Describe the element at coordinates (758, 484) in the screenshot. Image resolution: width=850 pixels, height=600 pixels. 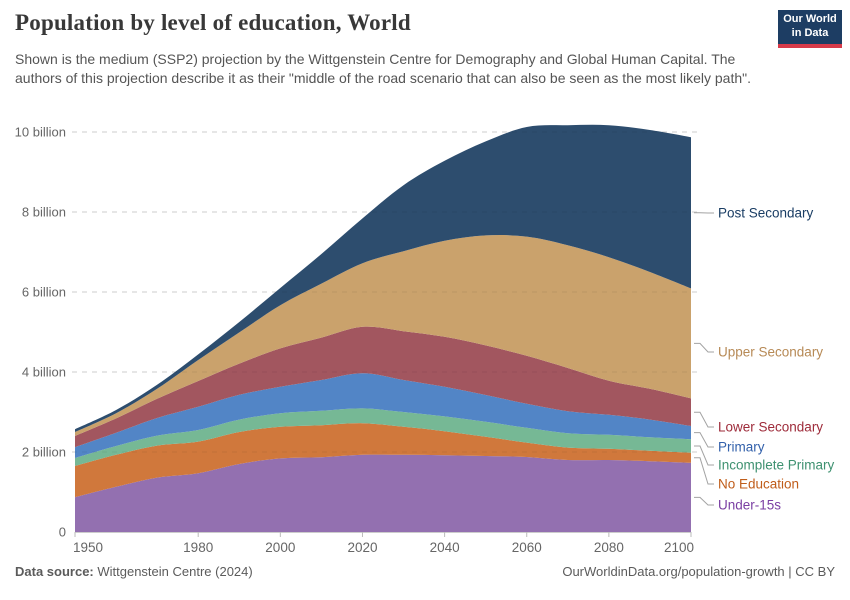
I see `series-label-no-education: No Education` at that location.